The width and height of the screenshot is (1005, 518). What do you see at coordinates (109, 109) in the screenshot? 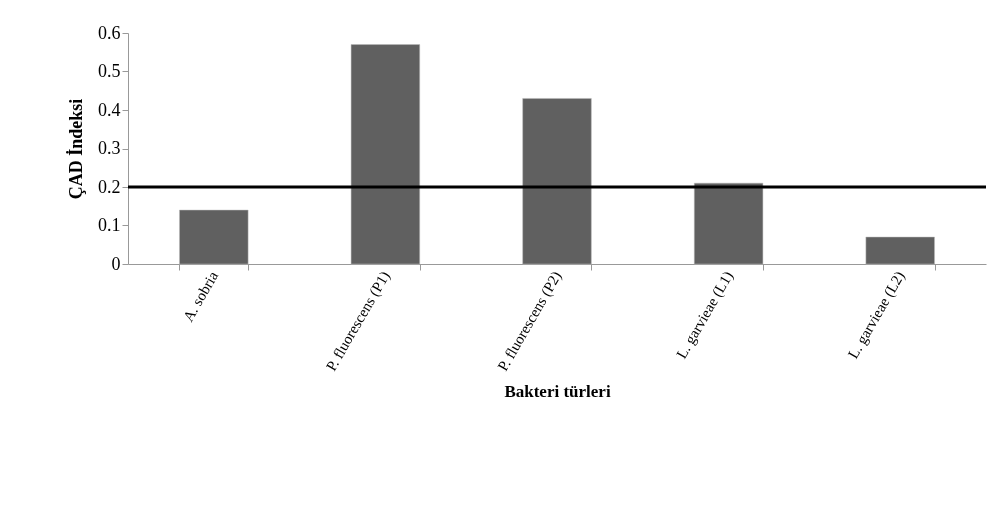
I see `y-tick-label: 0.4` at bounding box center [109, 109].